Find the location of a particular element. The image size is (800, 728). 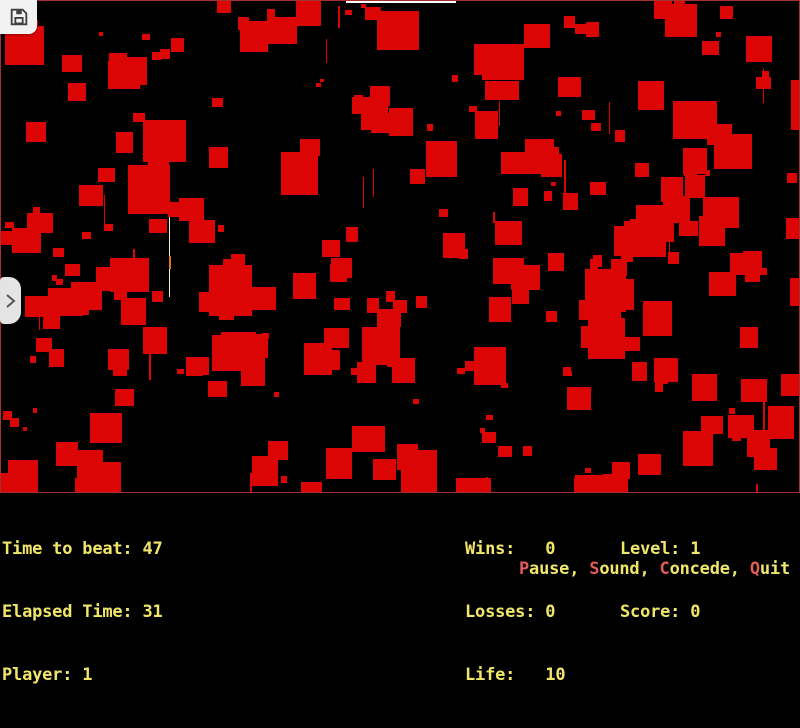

menu-item-pause: Pause is located at coordinates (544, 569).